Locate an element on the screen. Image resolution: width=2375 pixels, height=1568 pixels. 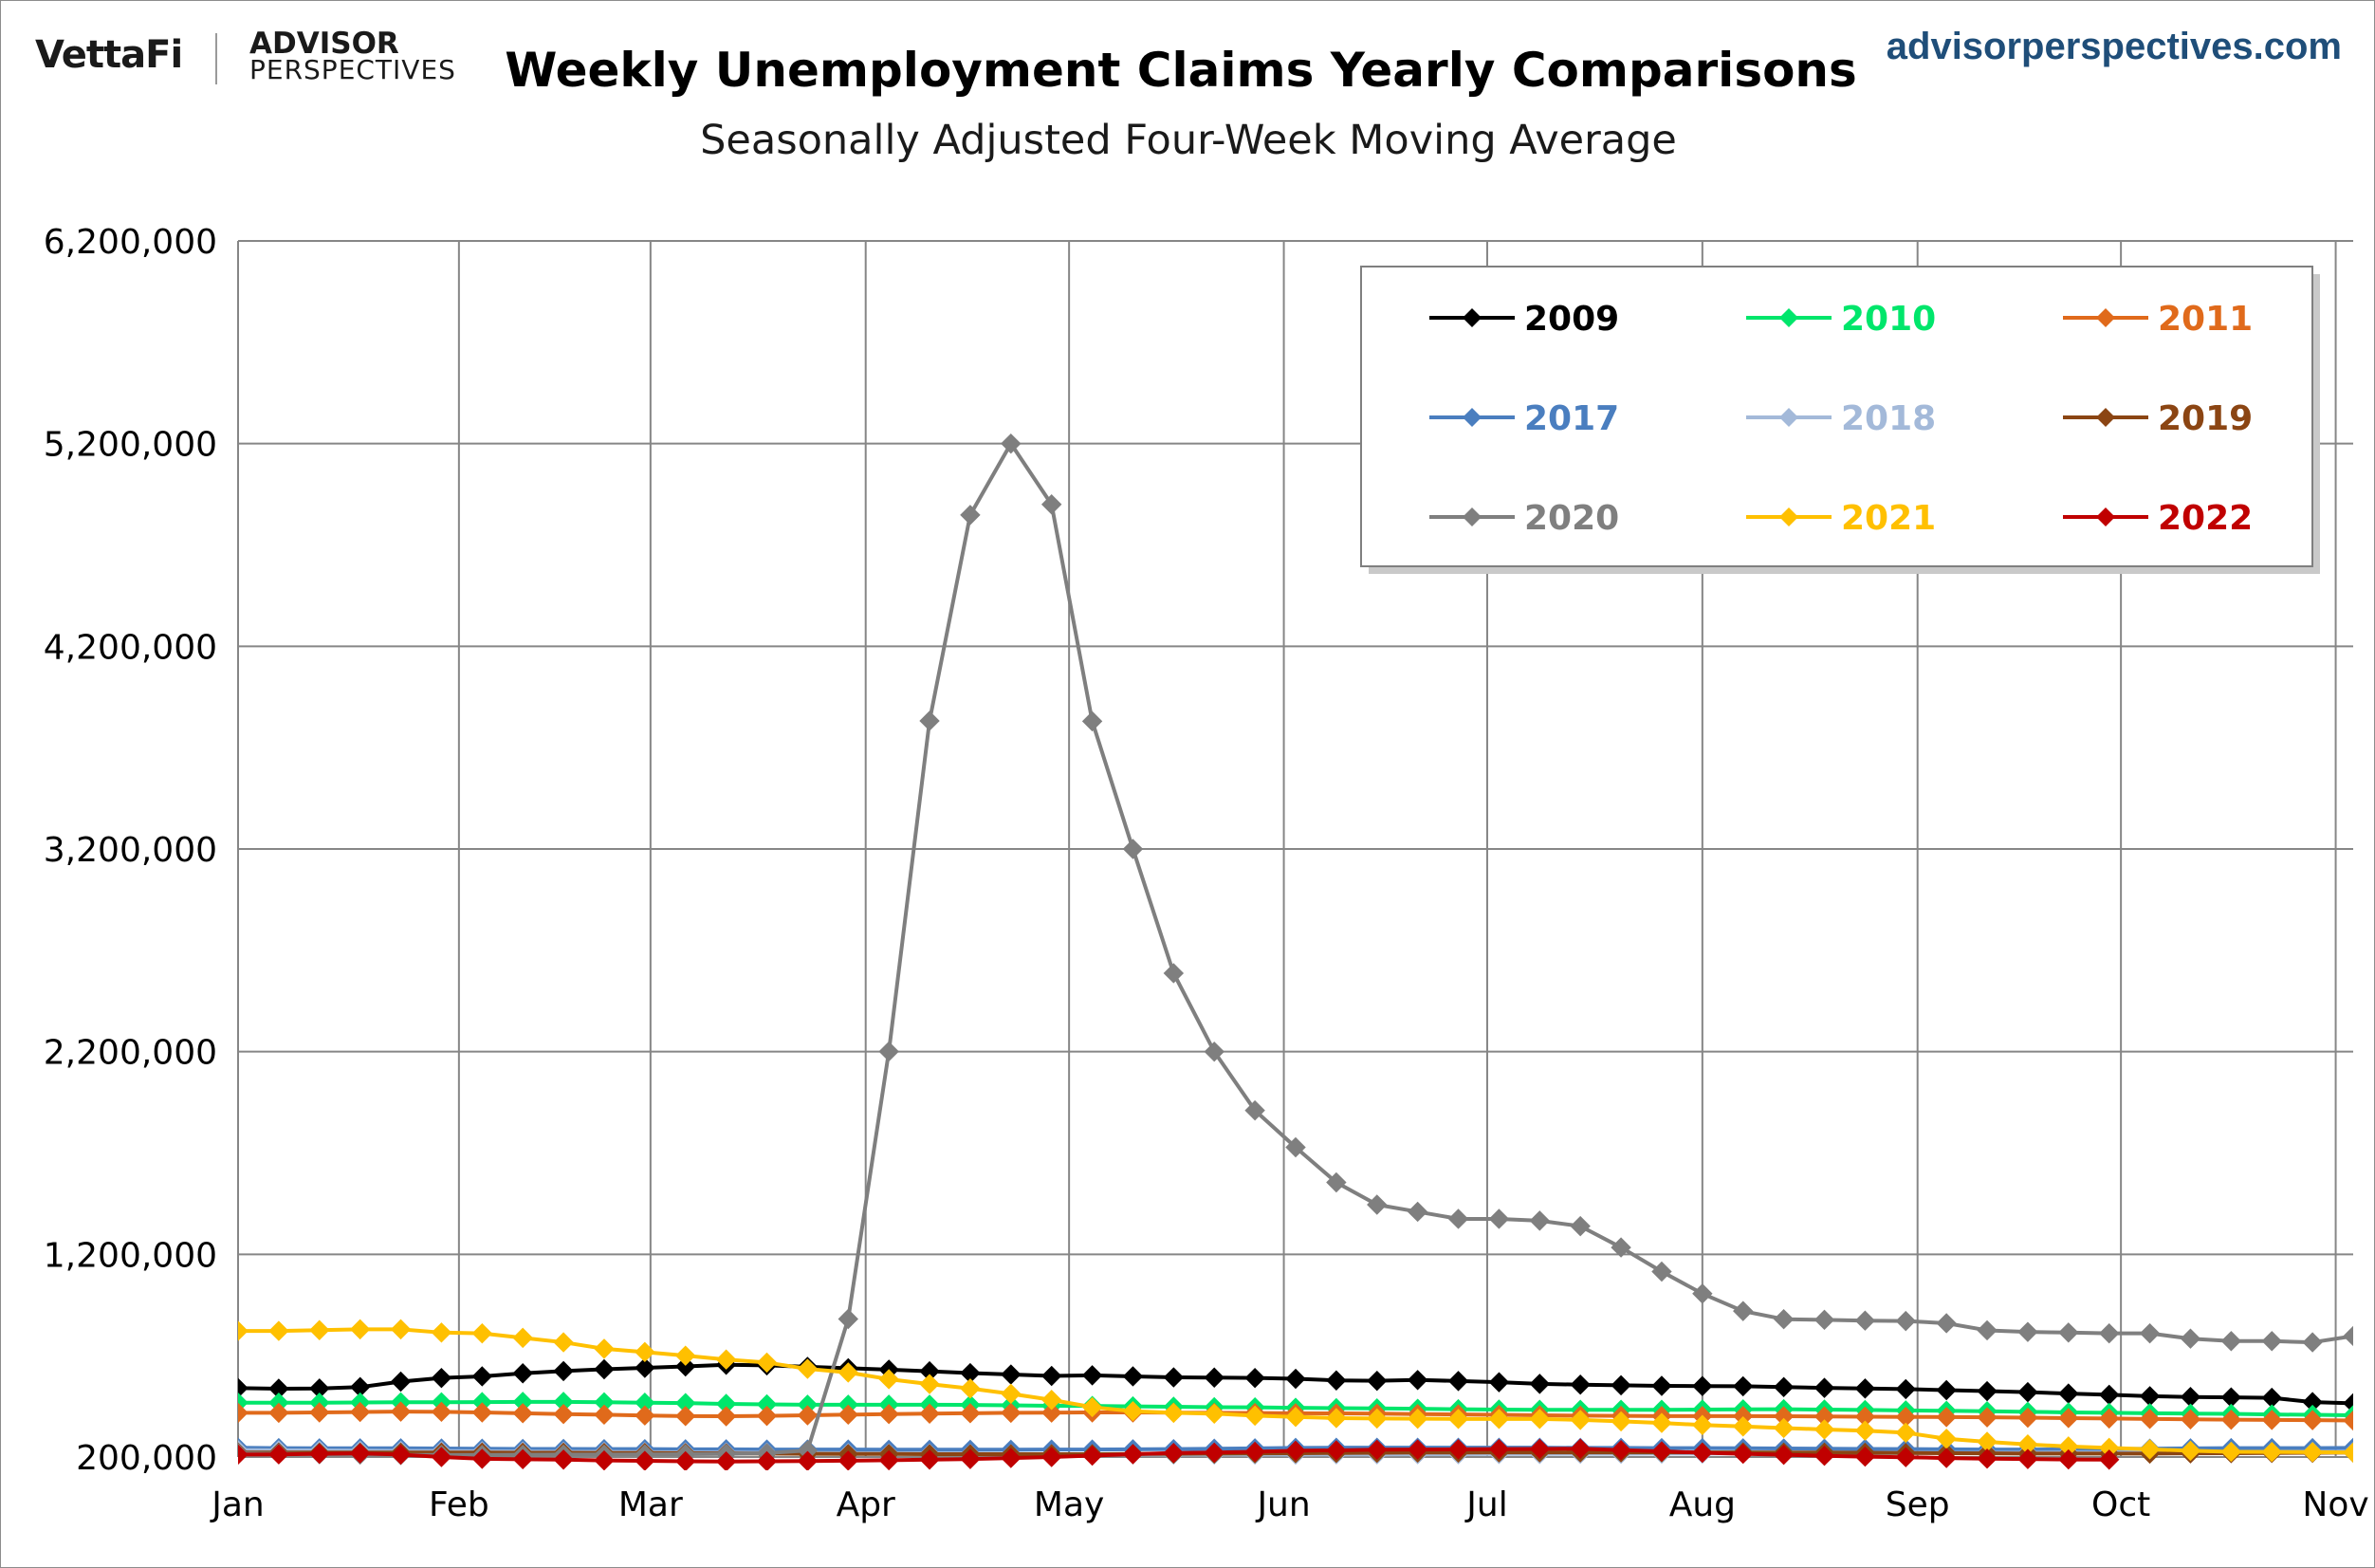
x-tick-label: Mar is located at coordinates (650, 1505).